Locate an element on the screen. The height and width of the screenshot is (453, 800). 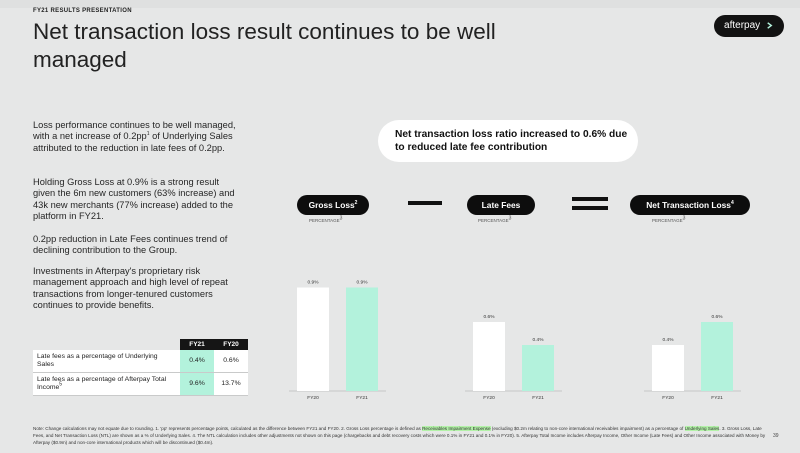
late-fees-pill: Late Fees is located at coordinates (501, 205).